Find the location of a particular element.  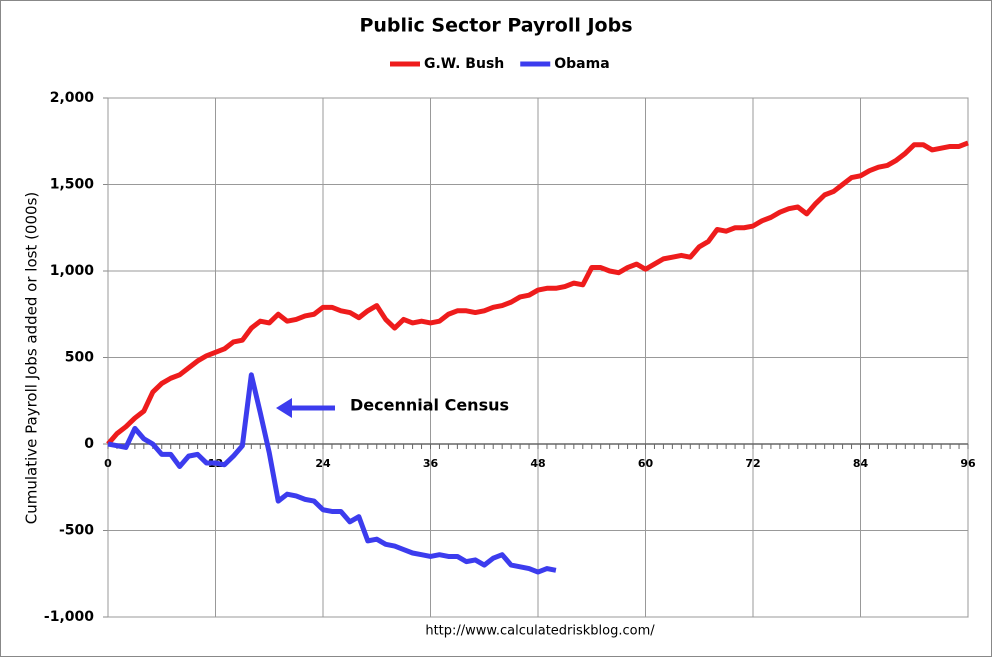

series-line is located at coordinates (332, 473).